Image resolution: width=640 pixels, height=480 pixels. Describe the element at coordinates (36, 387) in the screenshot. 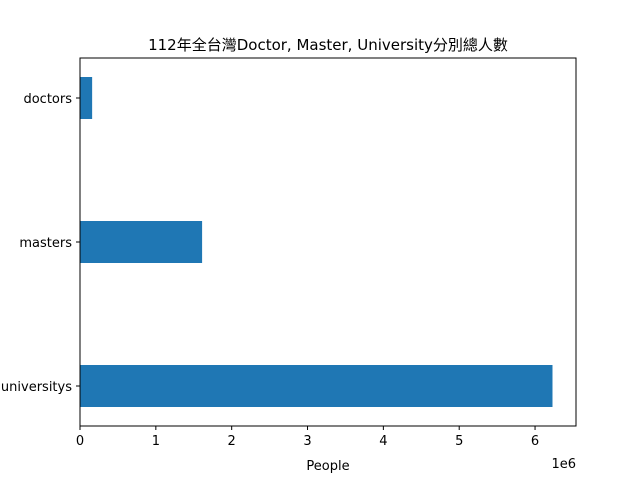

I see `y-tick-label: universitys` at that location.